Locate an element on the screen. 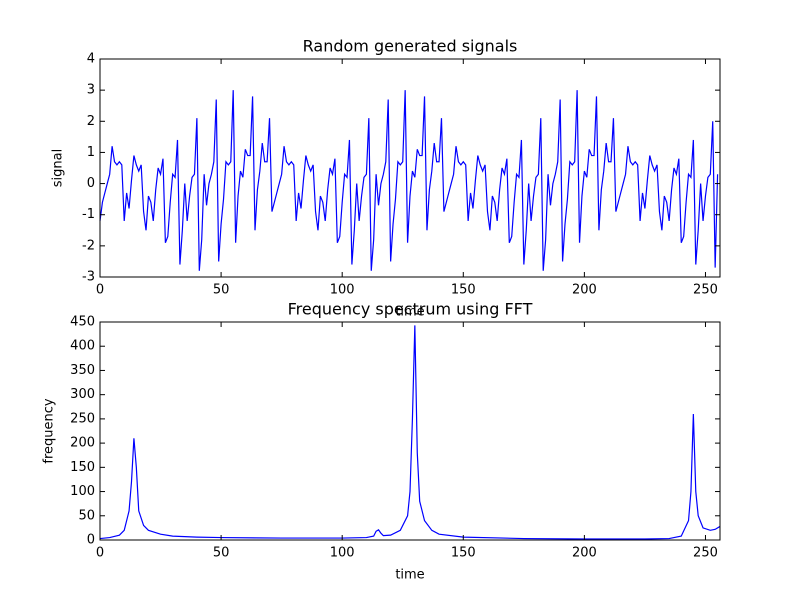 The height and width of the screenshot is (600, 800). y-tick-label: 250 is located at coordinates (82, 418).